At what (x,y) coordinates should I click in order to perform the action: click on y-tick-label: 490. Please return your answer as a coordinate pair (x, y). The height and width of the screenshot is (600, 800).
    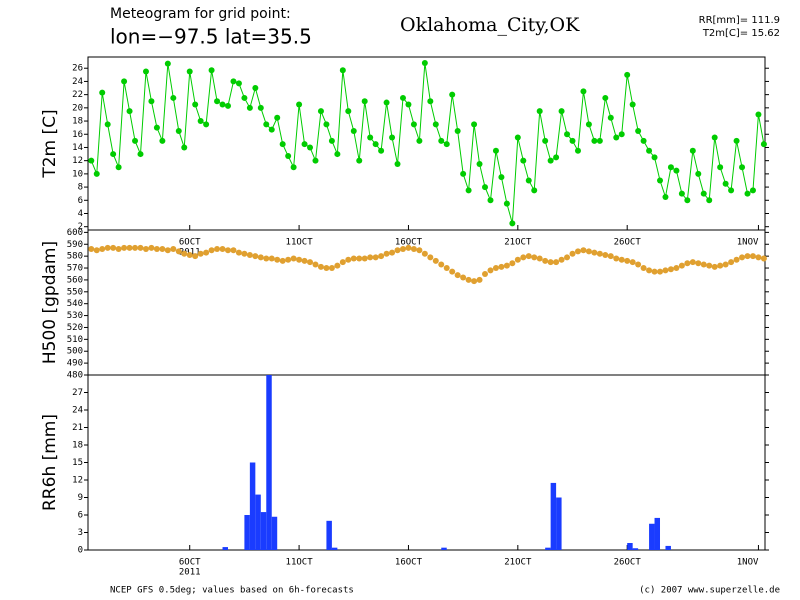
    Looking at the image, I should click on (75, 364).